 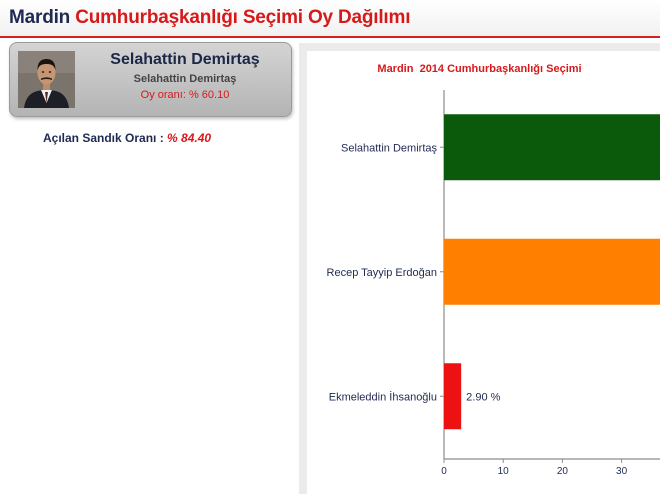 I want to click on category-label-3: Ekmeleddin İhsanoğlu, so click(x=383, y=396).